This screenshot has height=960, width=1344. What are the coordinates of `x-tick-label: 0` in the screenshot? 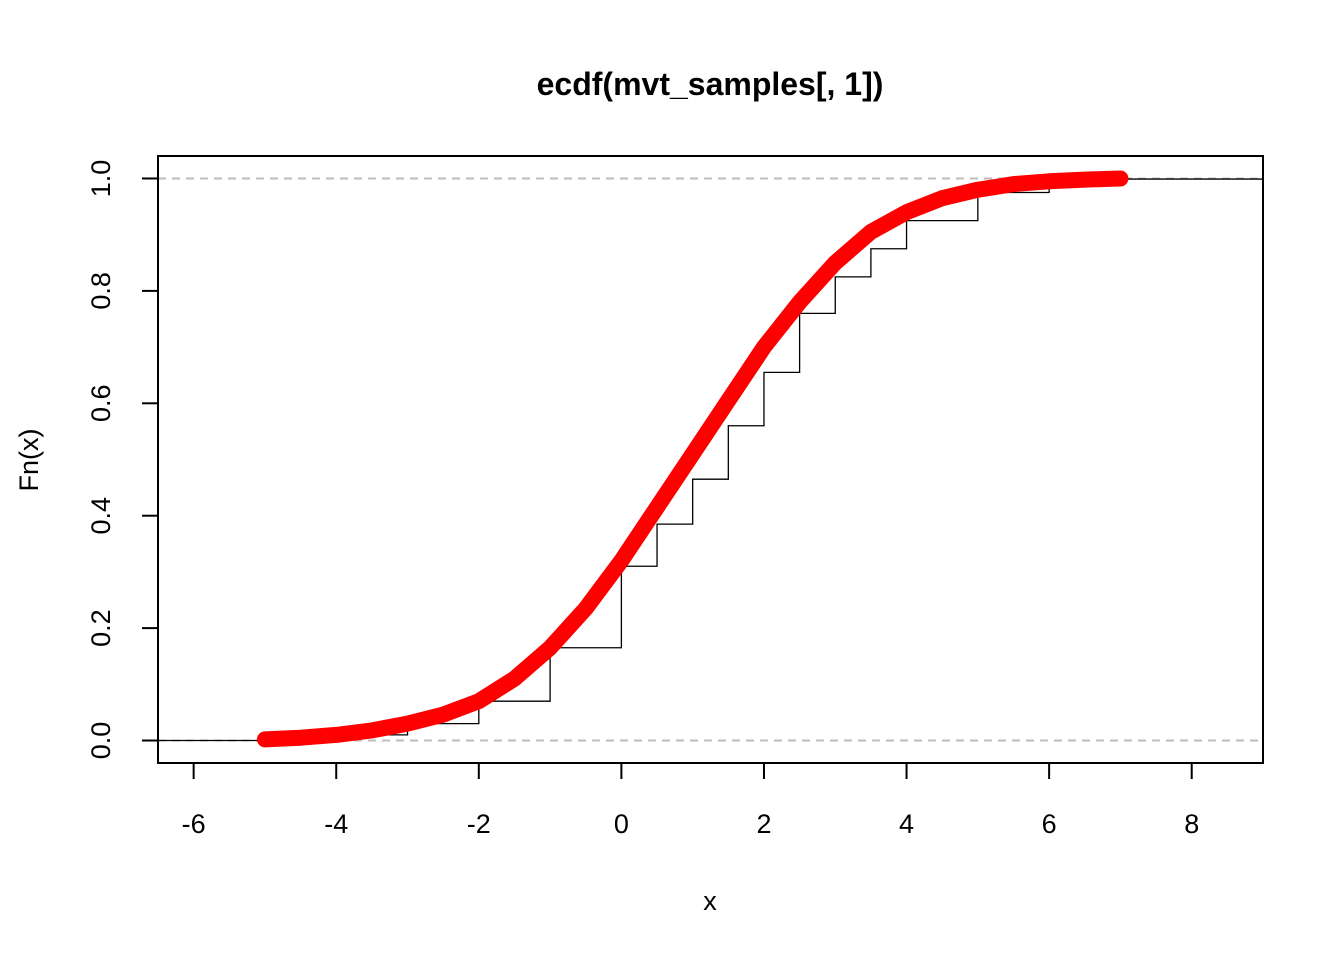 It's located at (621, 824).